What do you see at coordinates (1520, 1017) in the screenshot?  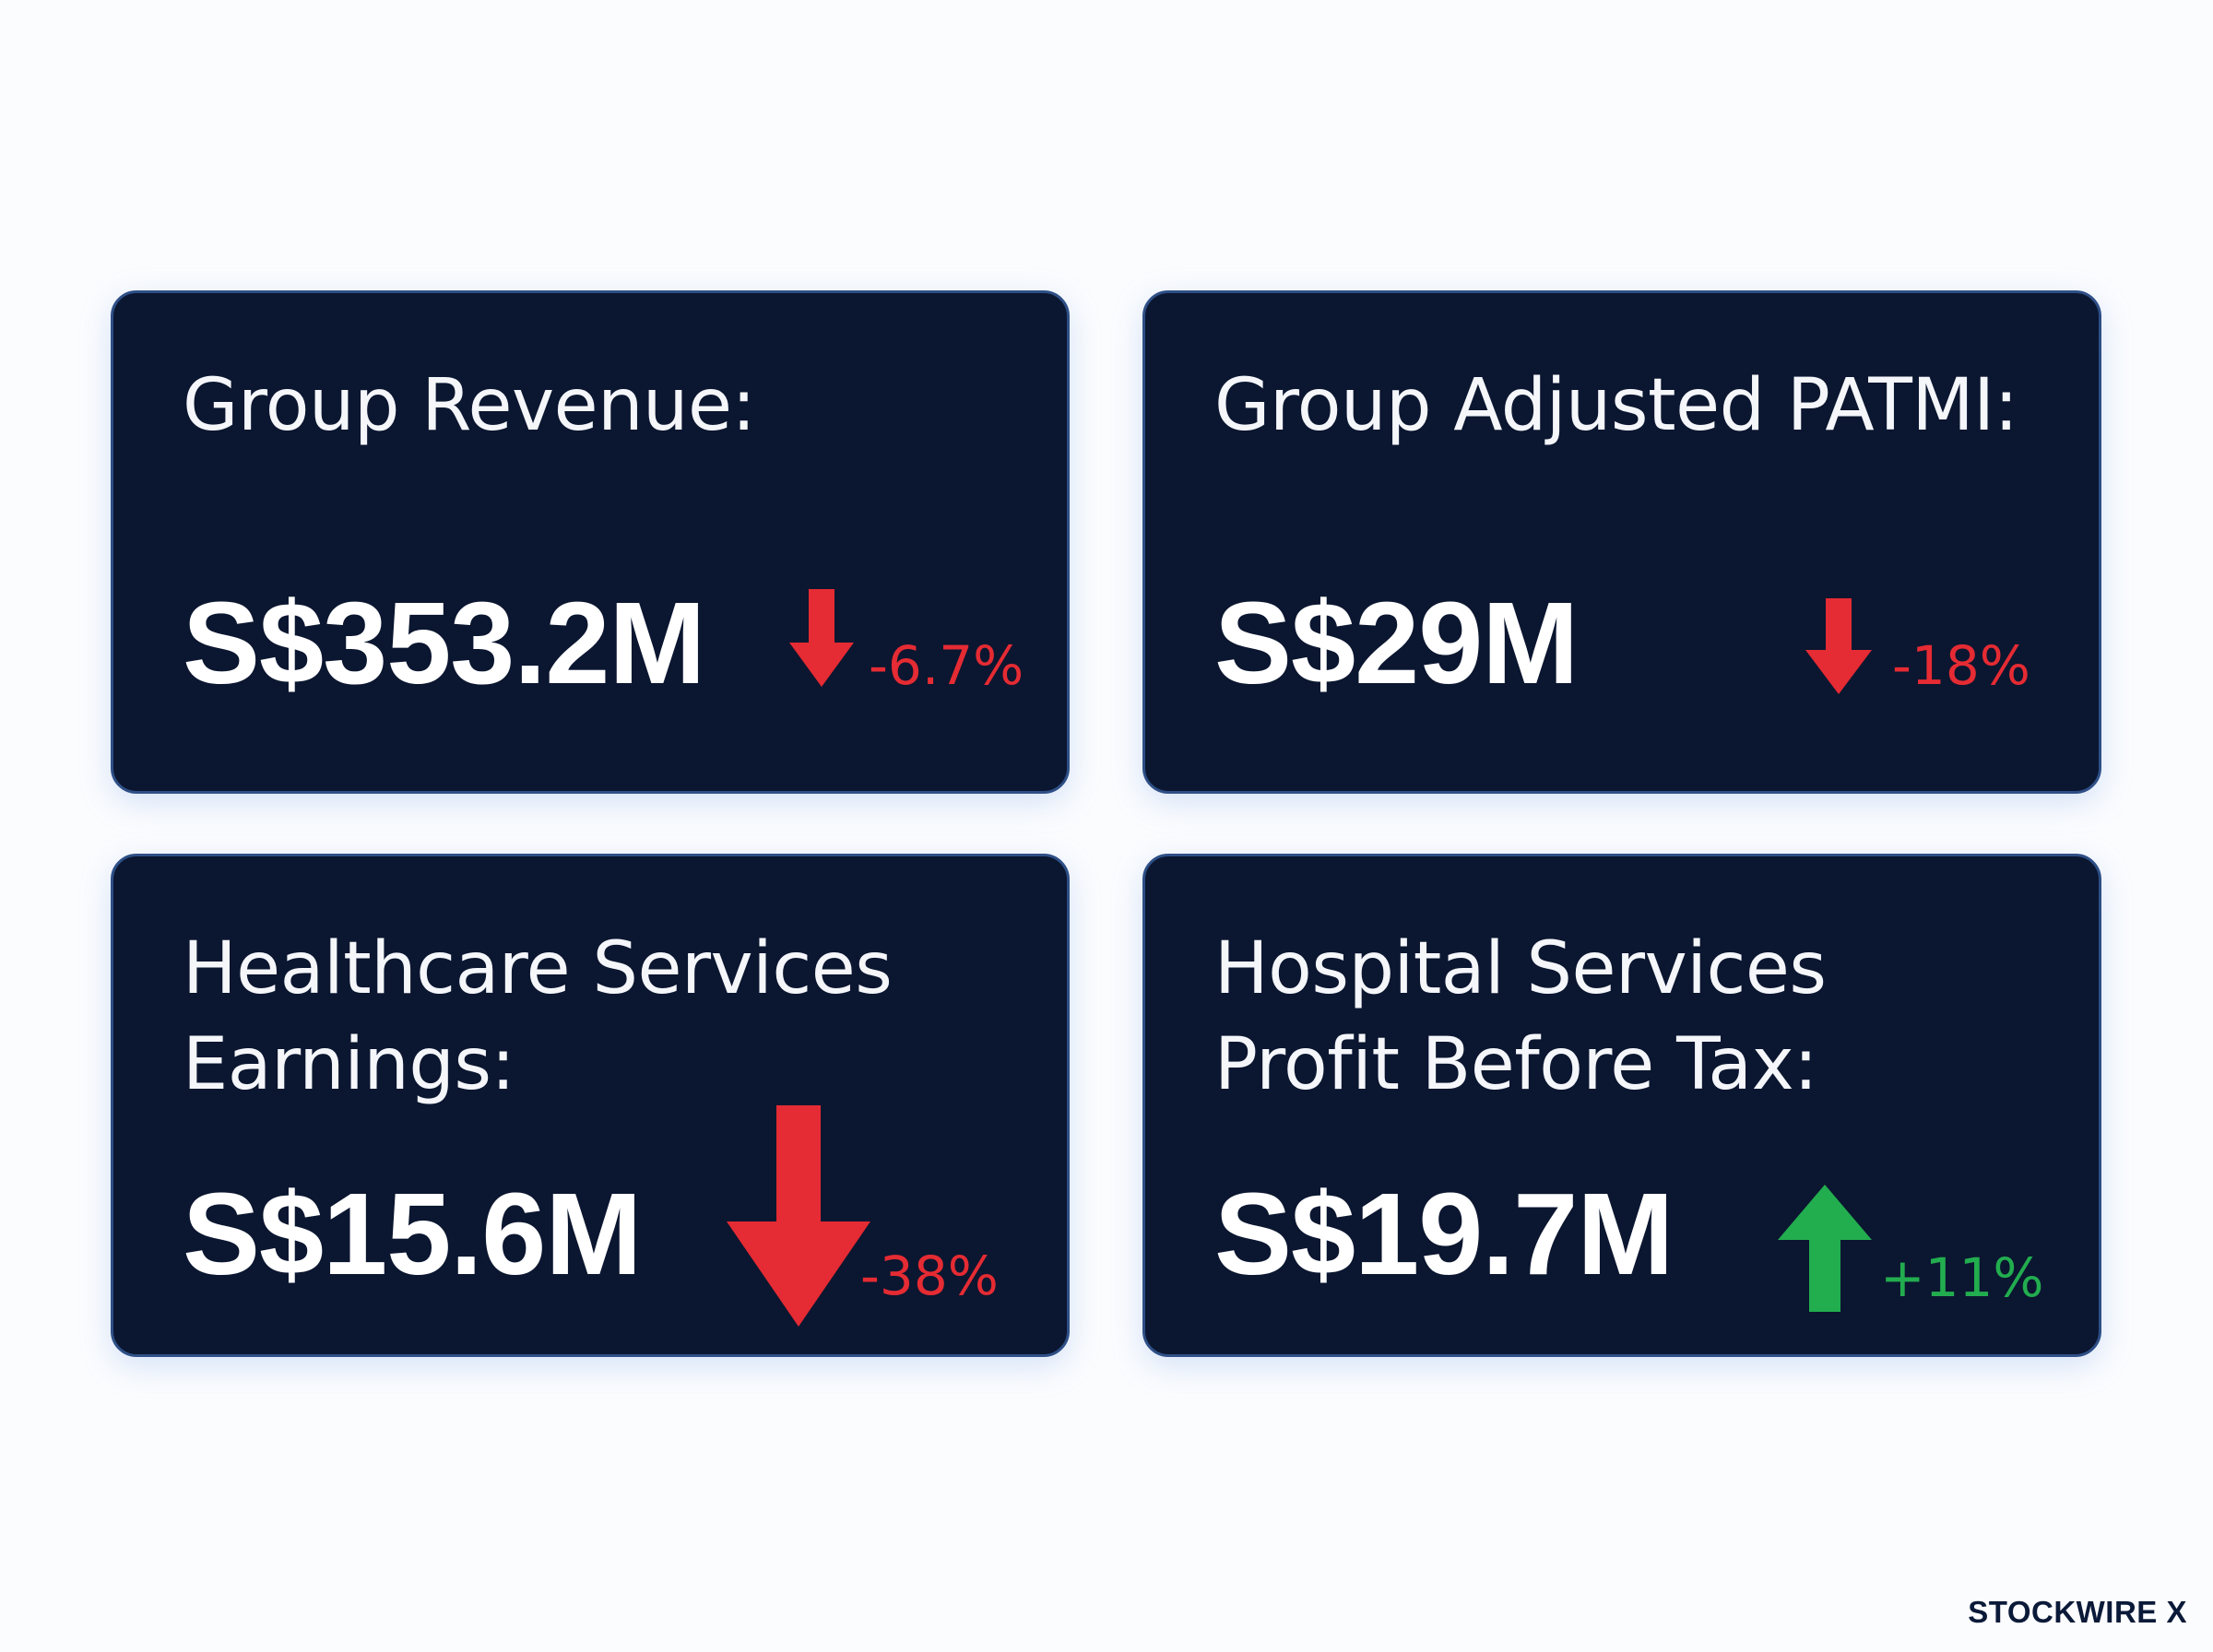 I see `metric-label: Hospital Services Profit Before Tax:` at bounding box center [1520, 1017].